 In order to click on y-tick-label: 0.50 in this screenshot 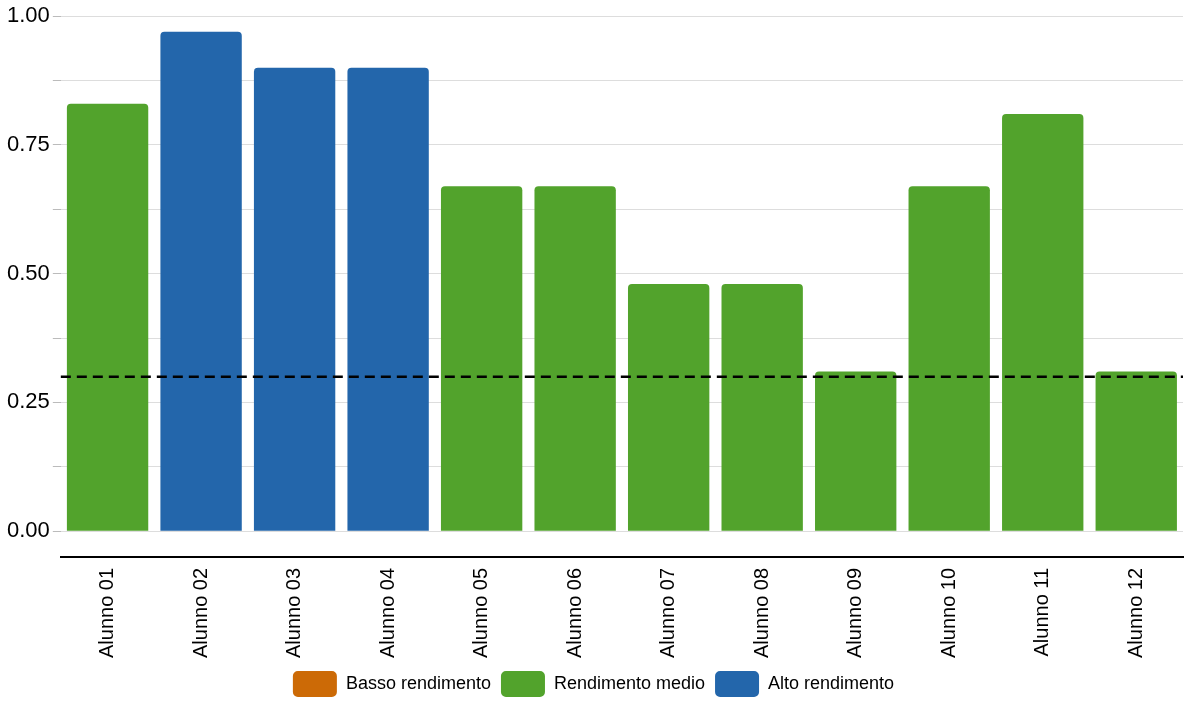, I will do `click(28, 272)`.